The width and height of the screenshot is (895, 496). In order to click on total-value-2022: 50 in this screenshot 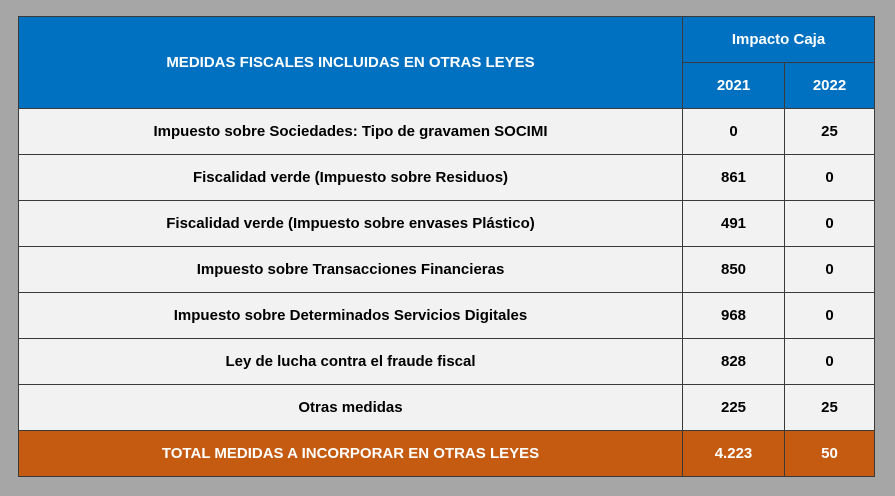, I will do `click(829, 453)`.